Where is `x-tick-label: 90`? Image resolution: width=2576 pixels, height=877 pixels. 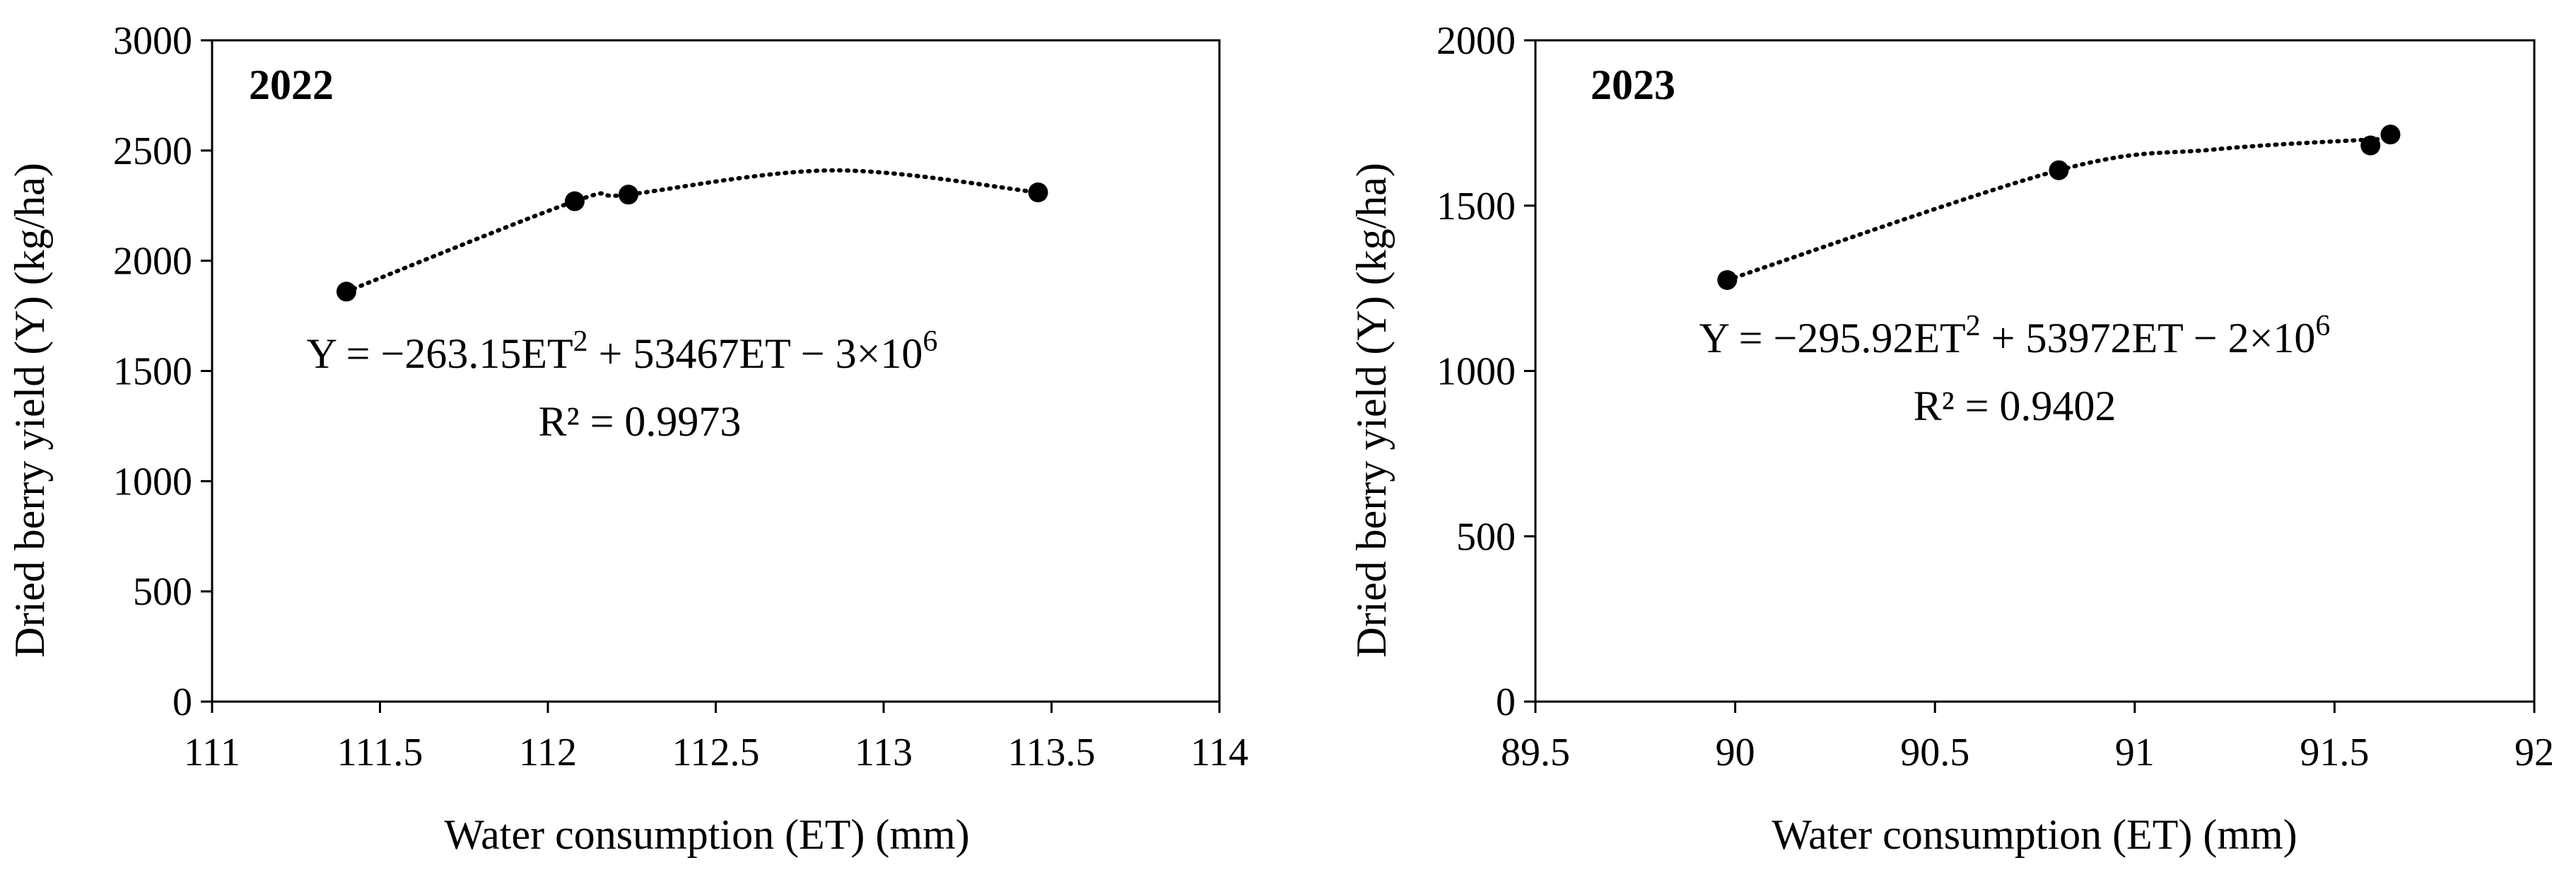 x-tick-label: 90 is located at coordinates (1735, 753).